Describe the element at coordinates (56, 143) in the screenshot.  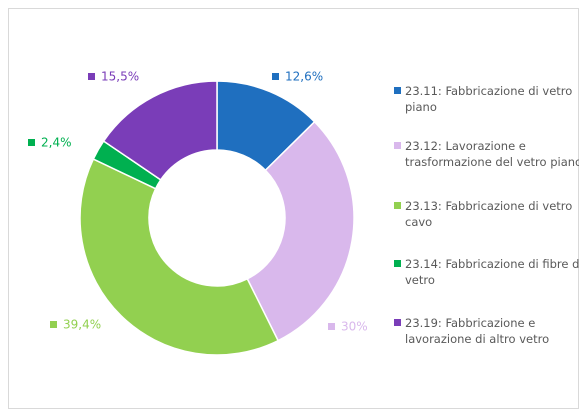
I see `data-label: 2,4%` at that location.